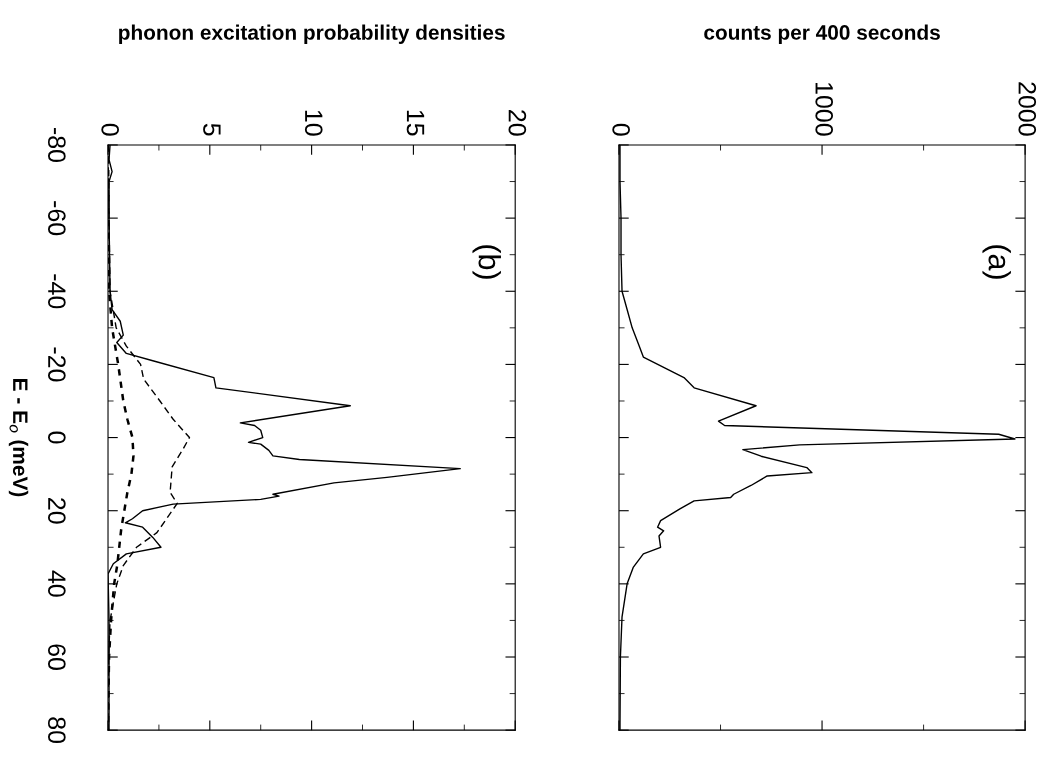 Image resolution: width=1059 pixels, height=759 pixels. What do you see at coordinates (996, 262) in the screenshot?
I see `annotation: (a)` at bounding box center [996, 262].